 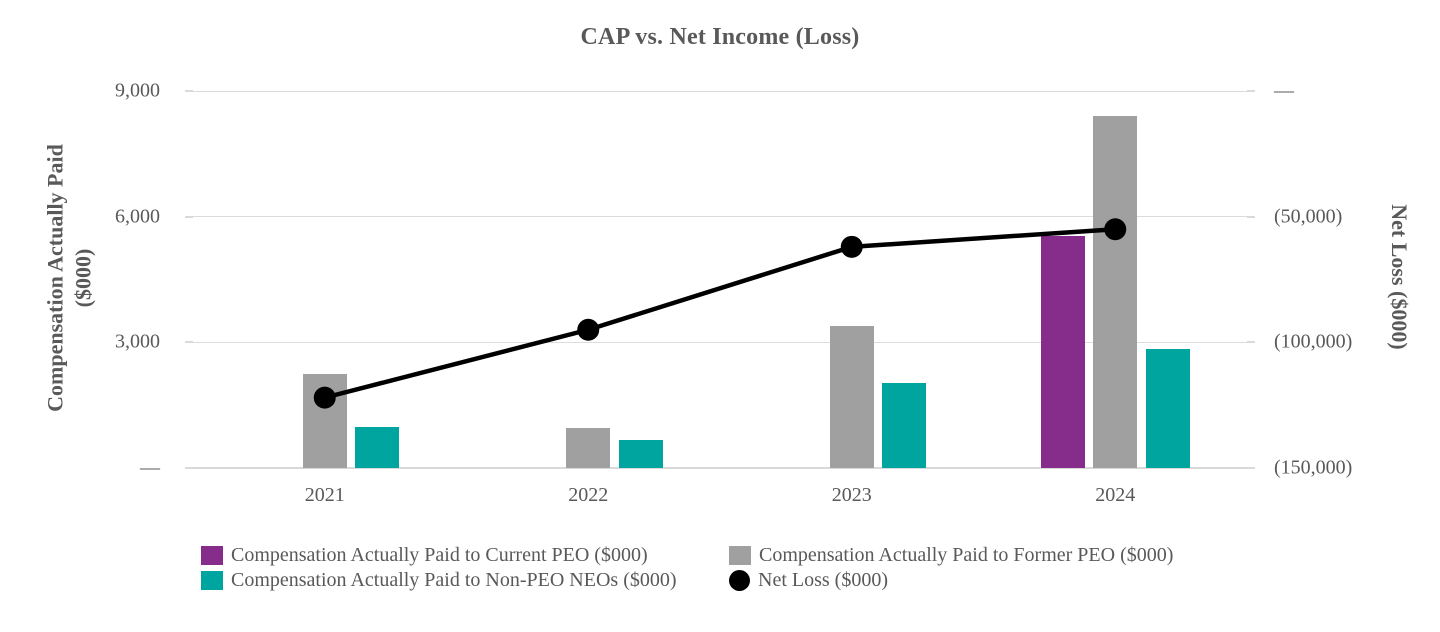 I want to click on right-axis-tick-label: (100,000), so click(x=1313, y=341).